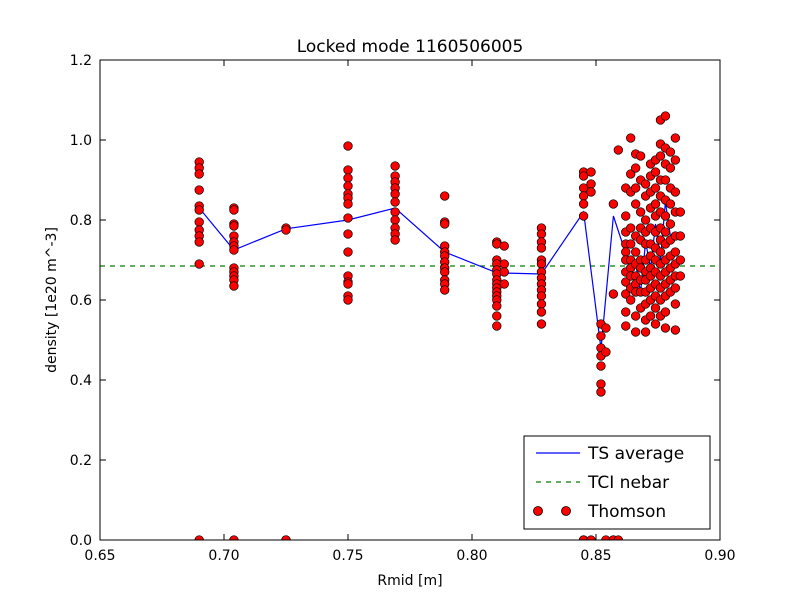 This screenshot has height=600, width=800. Describe the element at coordinates (434, 275) in the screenshot. I see `ts-average-layer` at that location.